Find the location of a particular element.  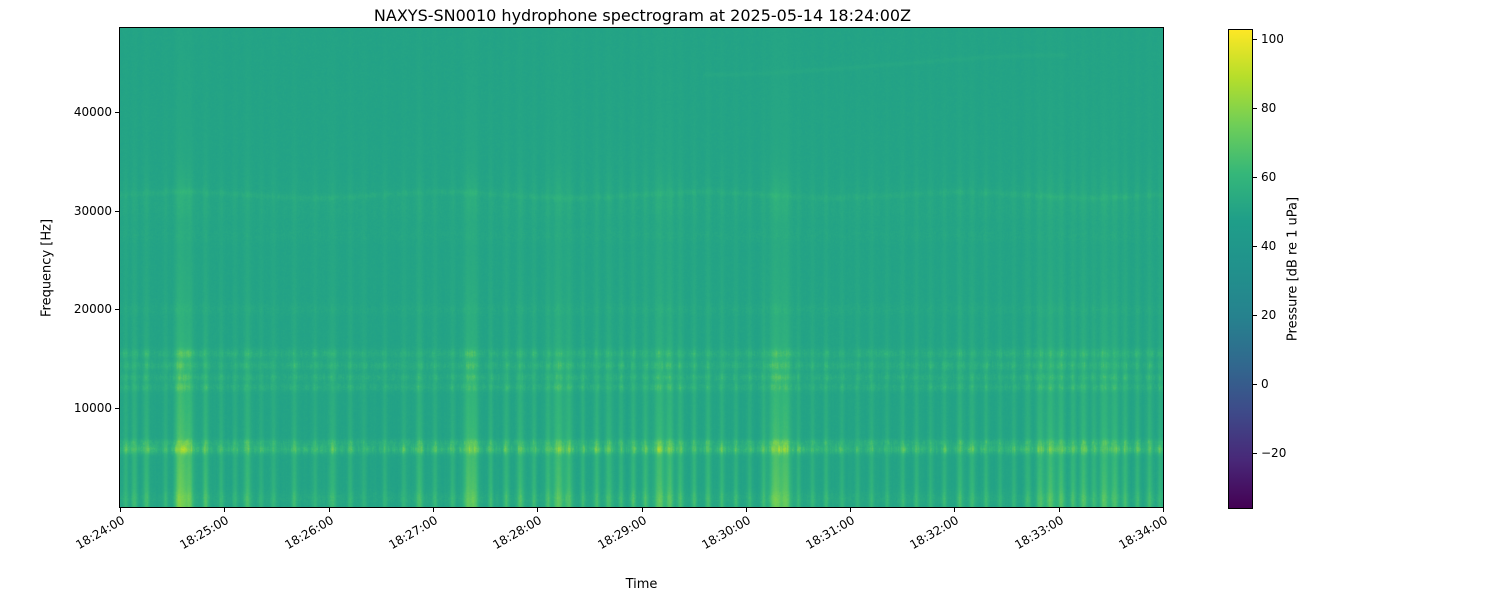

x-tick-label: 18:31:00 is located at coordinates (830, 533).